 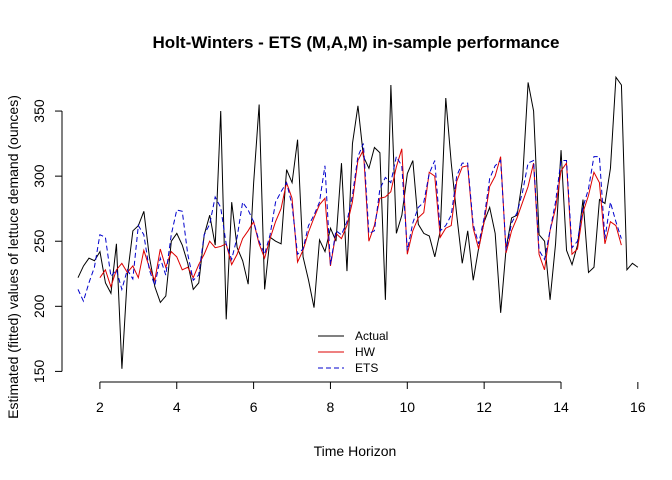 What do you see at coordinates (39, 306) in the screenshot?
I see `y-tick-label: 200` at bounding box center [39, 306].